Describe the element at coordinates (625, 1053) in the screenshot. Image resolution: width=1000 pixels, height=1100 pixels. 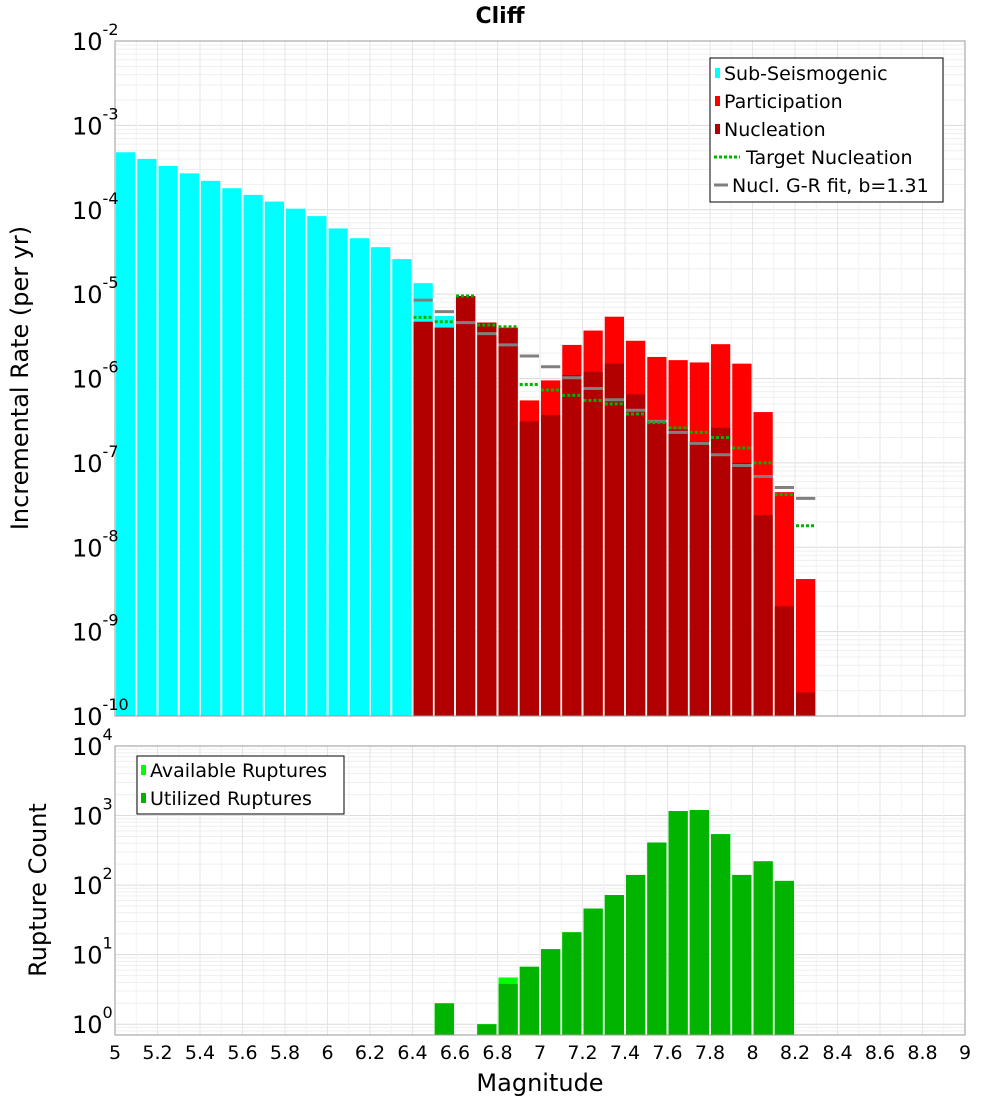
I see `x-tick-label: 7.4` at that location.